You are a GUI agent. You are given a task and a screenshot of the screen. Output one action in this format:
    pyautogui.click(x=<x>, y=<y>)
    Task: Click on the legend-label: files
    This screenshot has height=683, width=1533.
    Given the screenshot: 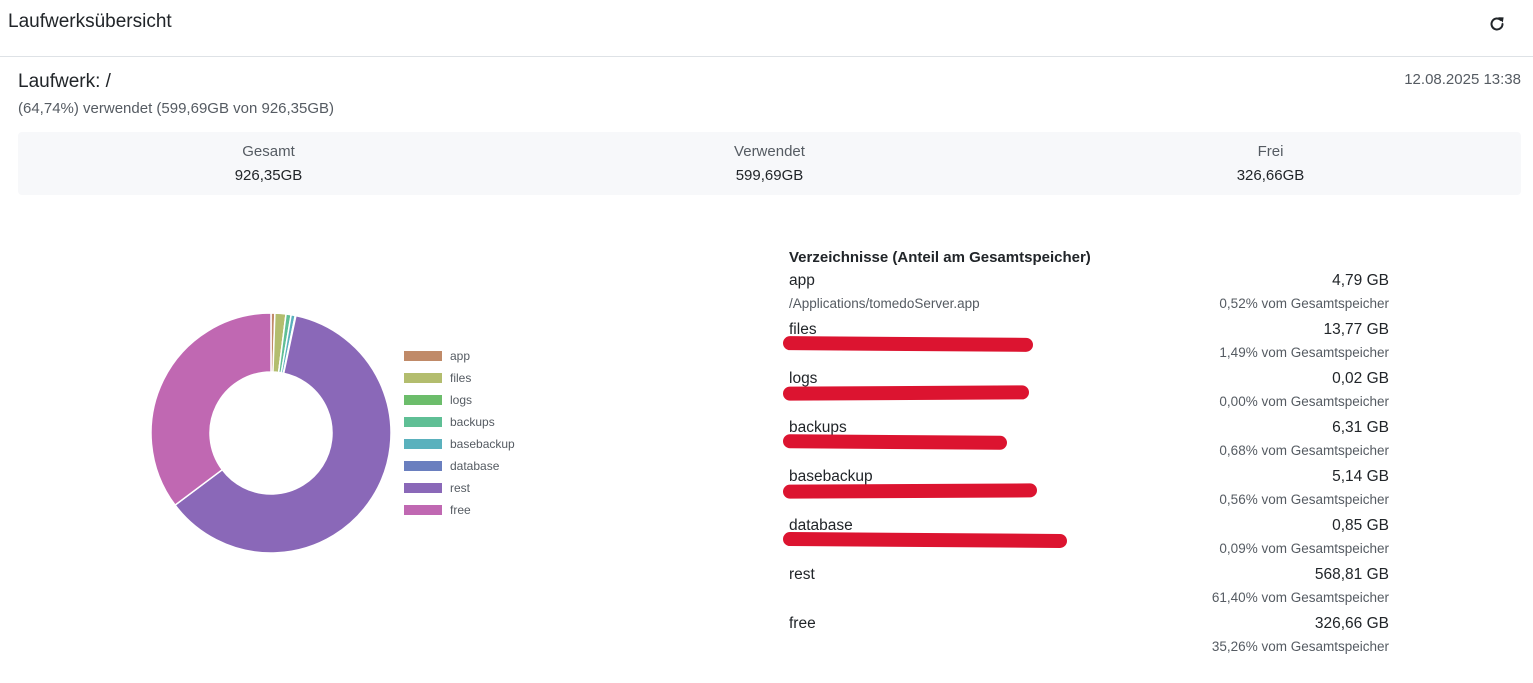 What is the action you would take?
    pyautogui.click(x=461, y=378)
    